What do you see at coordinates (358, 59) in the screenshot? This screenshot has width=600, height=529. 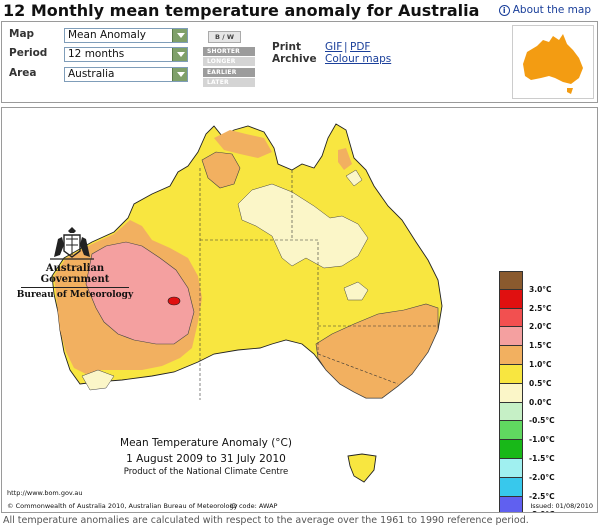 I see `colour-maps-link: Colour maps` at bounding box center [358, 59].